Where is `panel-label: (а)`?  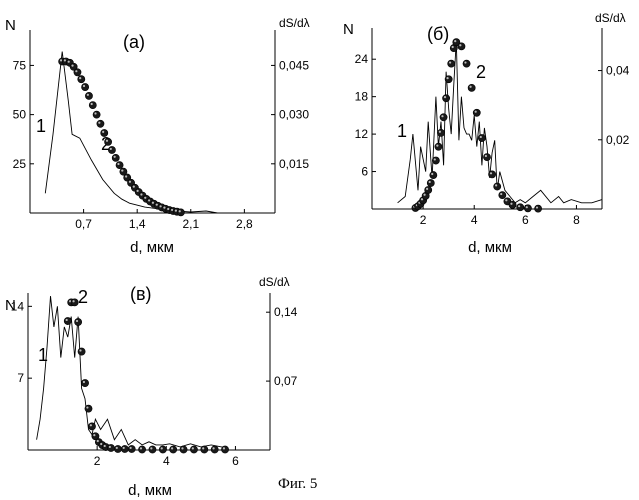 panel-label: (а) is located at coordinates (134, 42).